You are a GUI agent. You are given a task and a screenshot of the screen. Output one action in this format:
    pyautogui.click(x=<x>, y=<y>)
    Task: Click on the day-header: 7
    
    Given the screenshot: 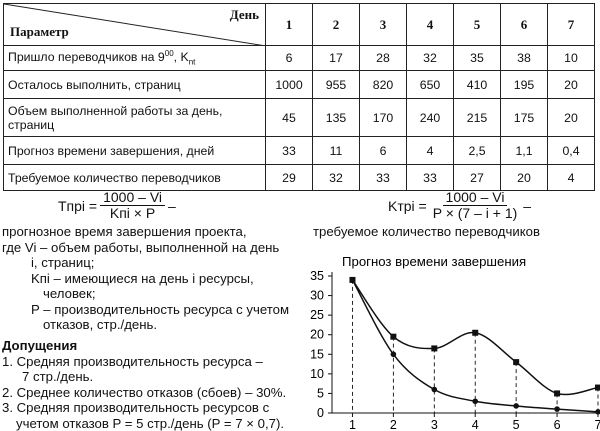 What is the action you would take?
    pyautogui.click(x=571, y=24)
    